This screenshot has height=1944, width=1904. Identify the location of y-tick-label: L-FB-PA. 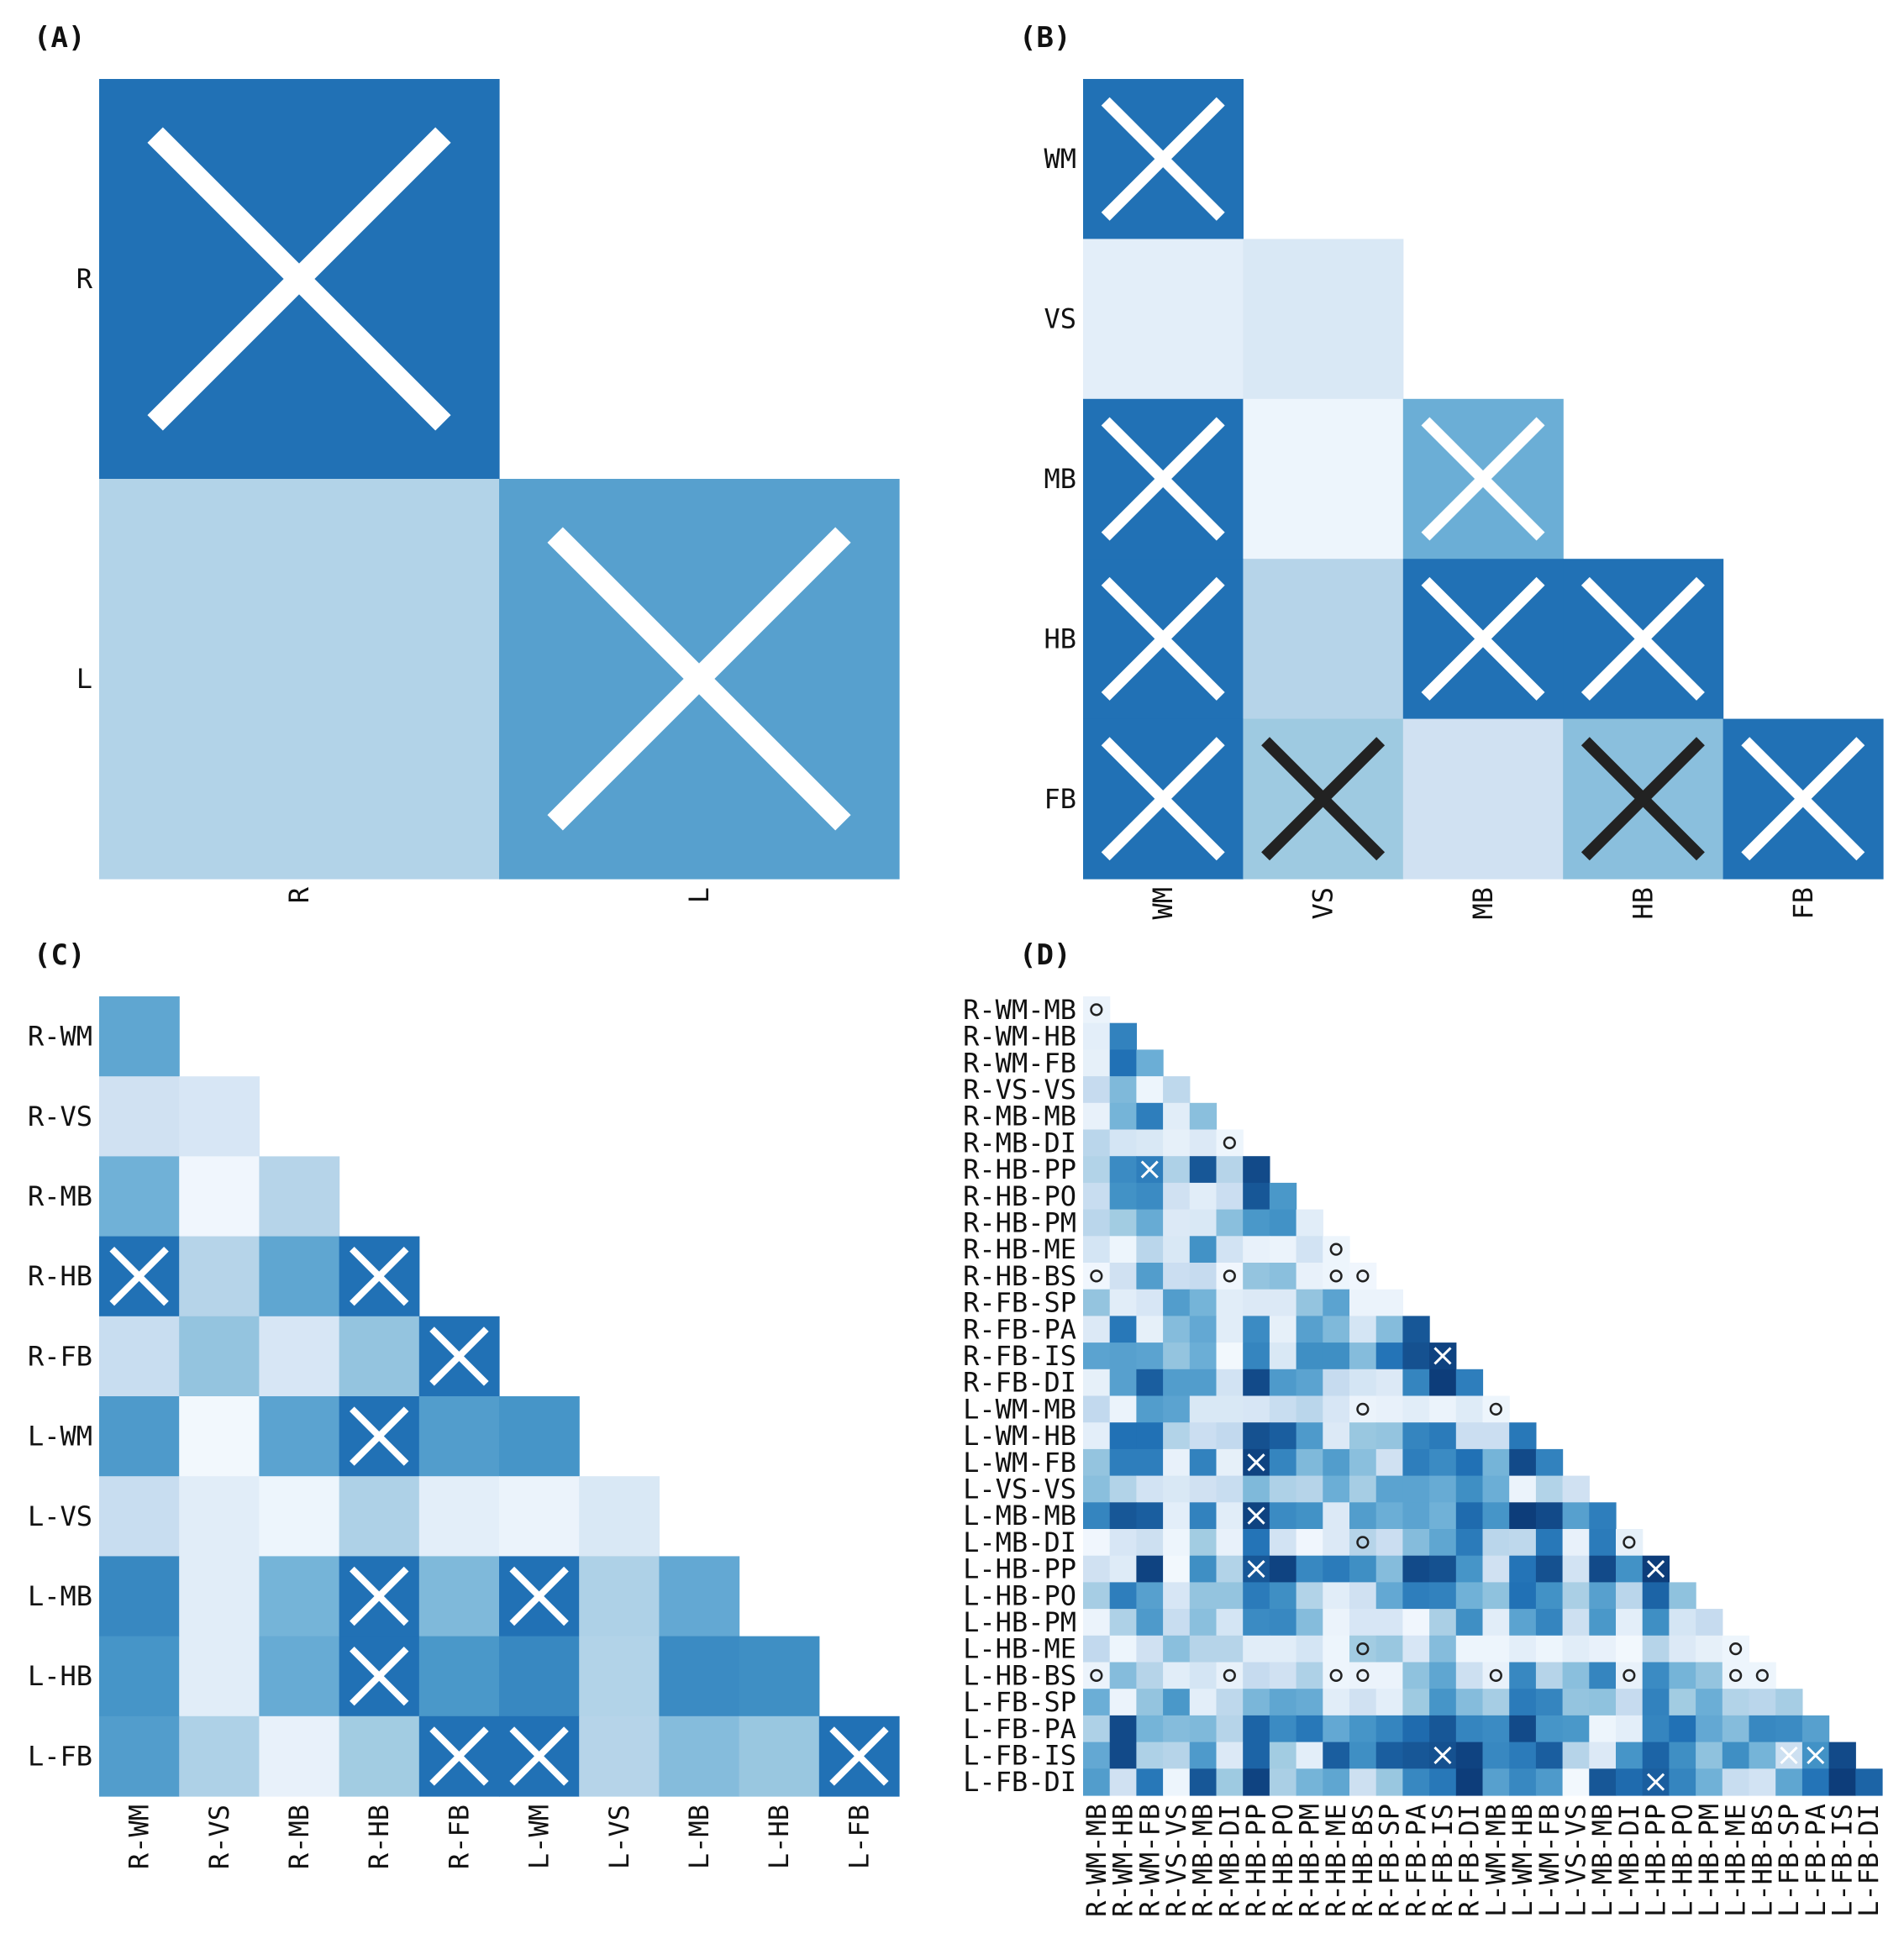
(1019, 1729).